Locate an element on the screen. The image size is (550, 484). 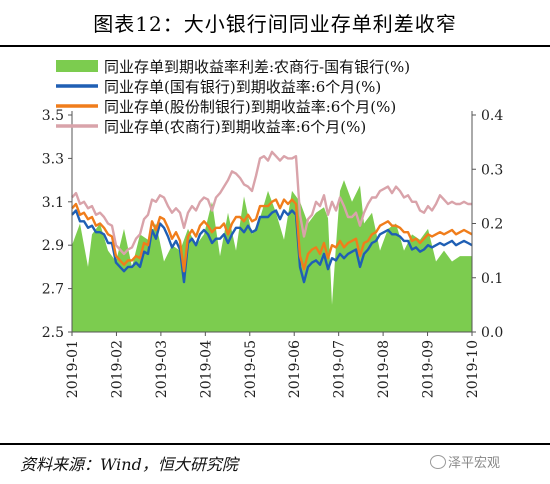
legend-label-3: 同业存单(农商行)到期收益率:6个月(%) is located at coordinates (235, 127).